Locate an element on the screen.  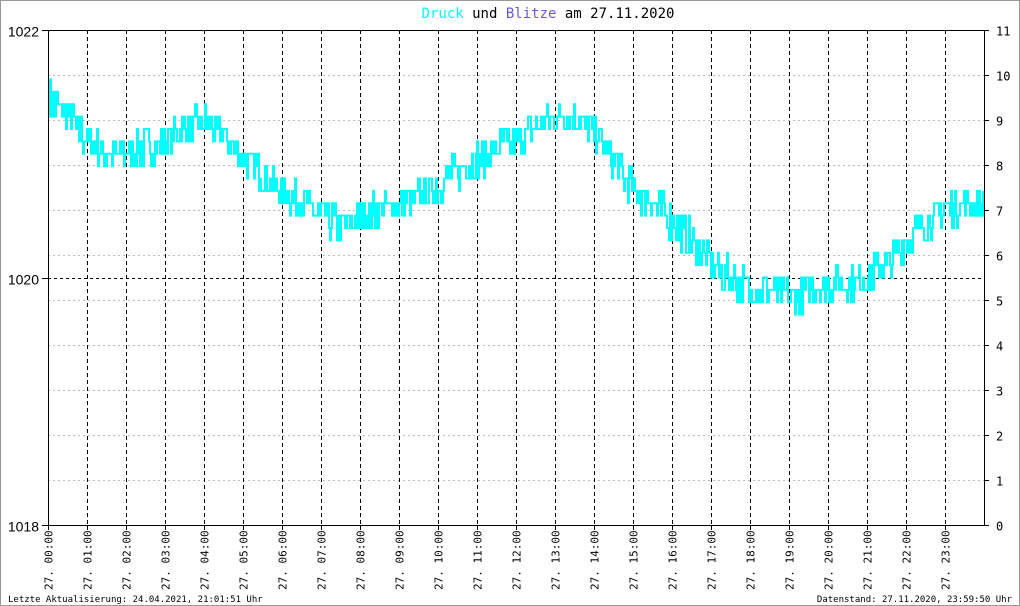
left-tick-label: 1018 is located at coordinates (23, 527).